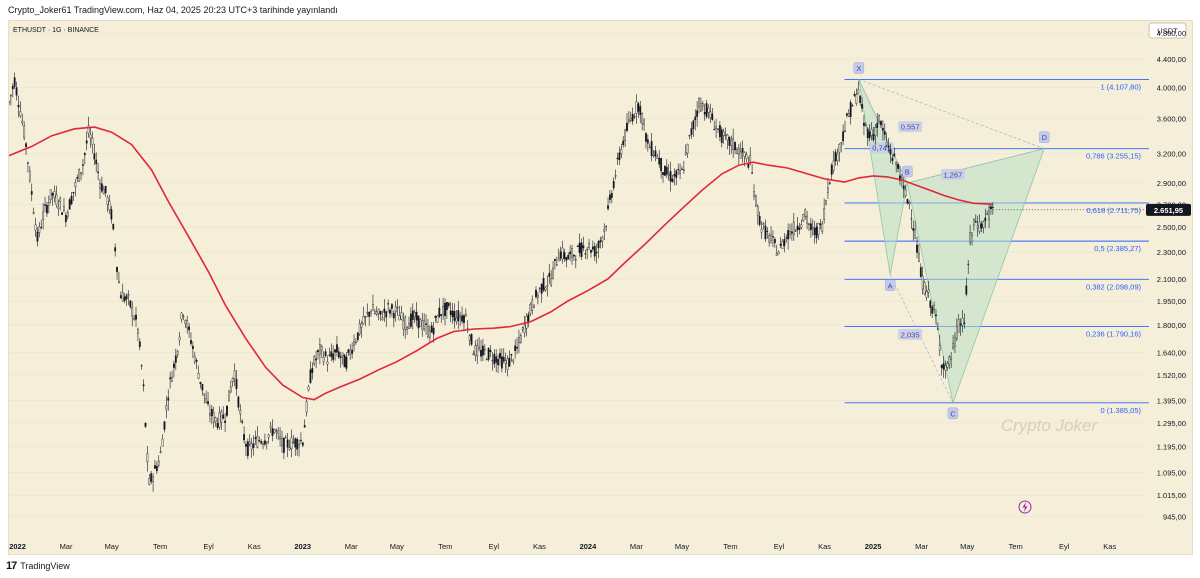 The width and height of the screenshot is (1200, 578). Describe the element at coordinates (1109, 546) in the screenshot. I see `x-tick-label: Kas` at that location.